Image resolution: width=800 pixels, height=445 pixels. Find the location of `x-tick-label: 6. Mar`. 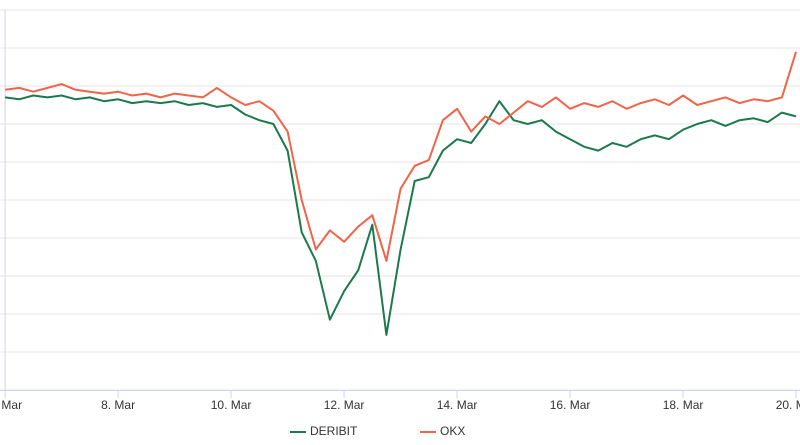

x-tick-label: 6. Mar is located at coordinates (11, 405).